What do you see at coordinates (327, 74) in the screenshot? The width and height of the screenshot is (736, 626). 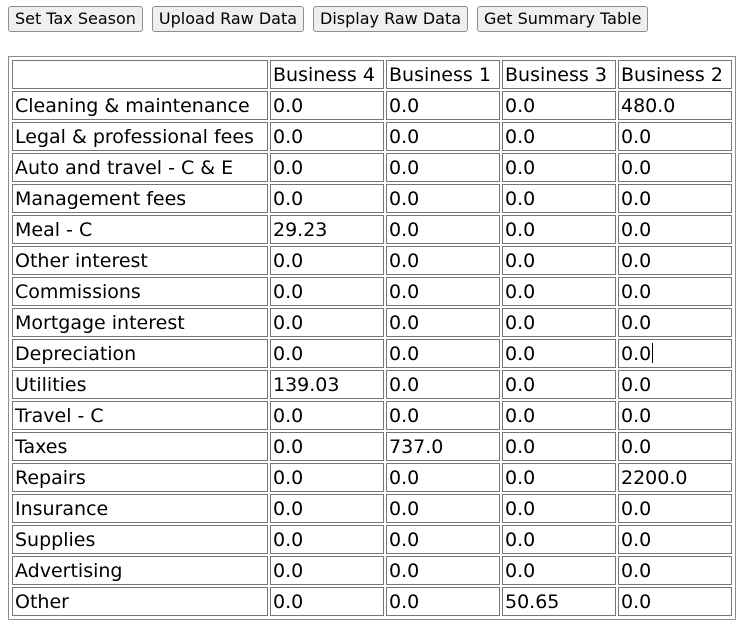 I see `column-header-business-4: Business 4` at bounding box center [327, 74].